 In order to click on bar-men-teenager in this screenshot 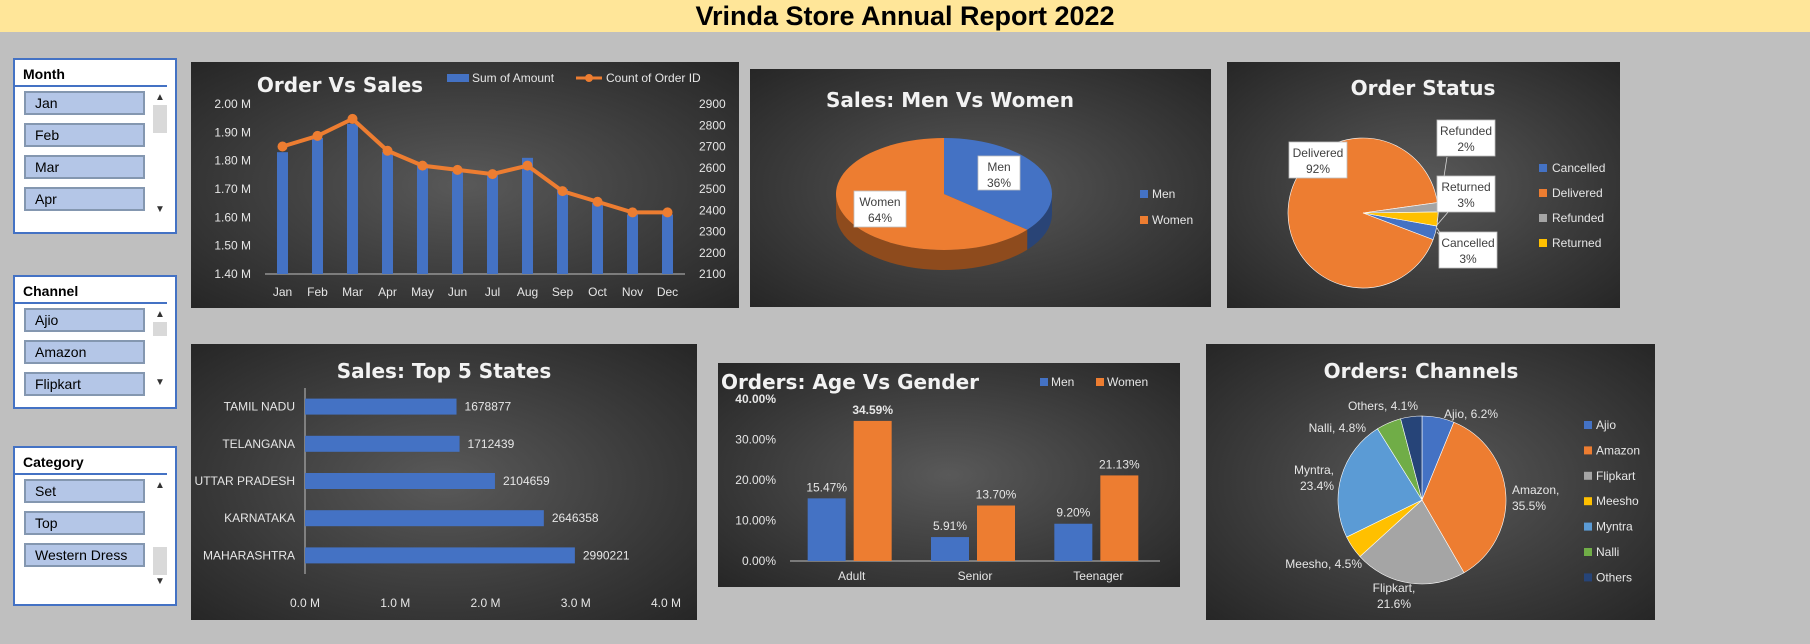, I will do `click(1073, 542)`.